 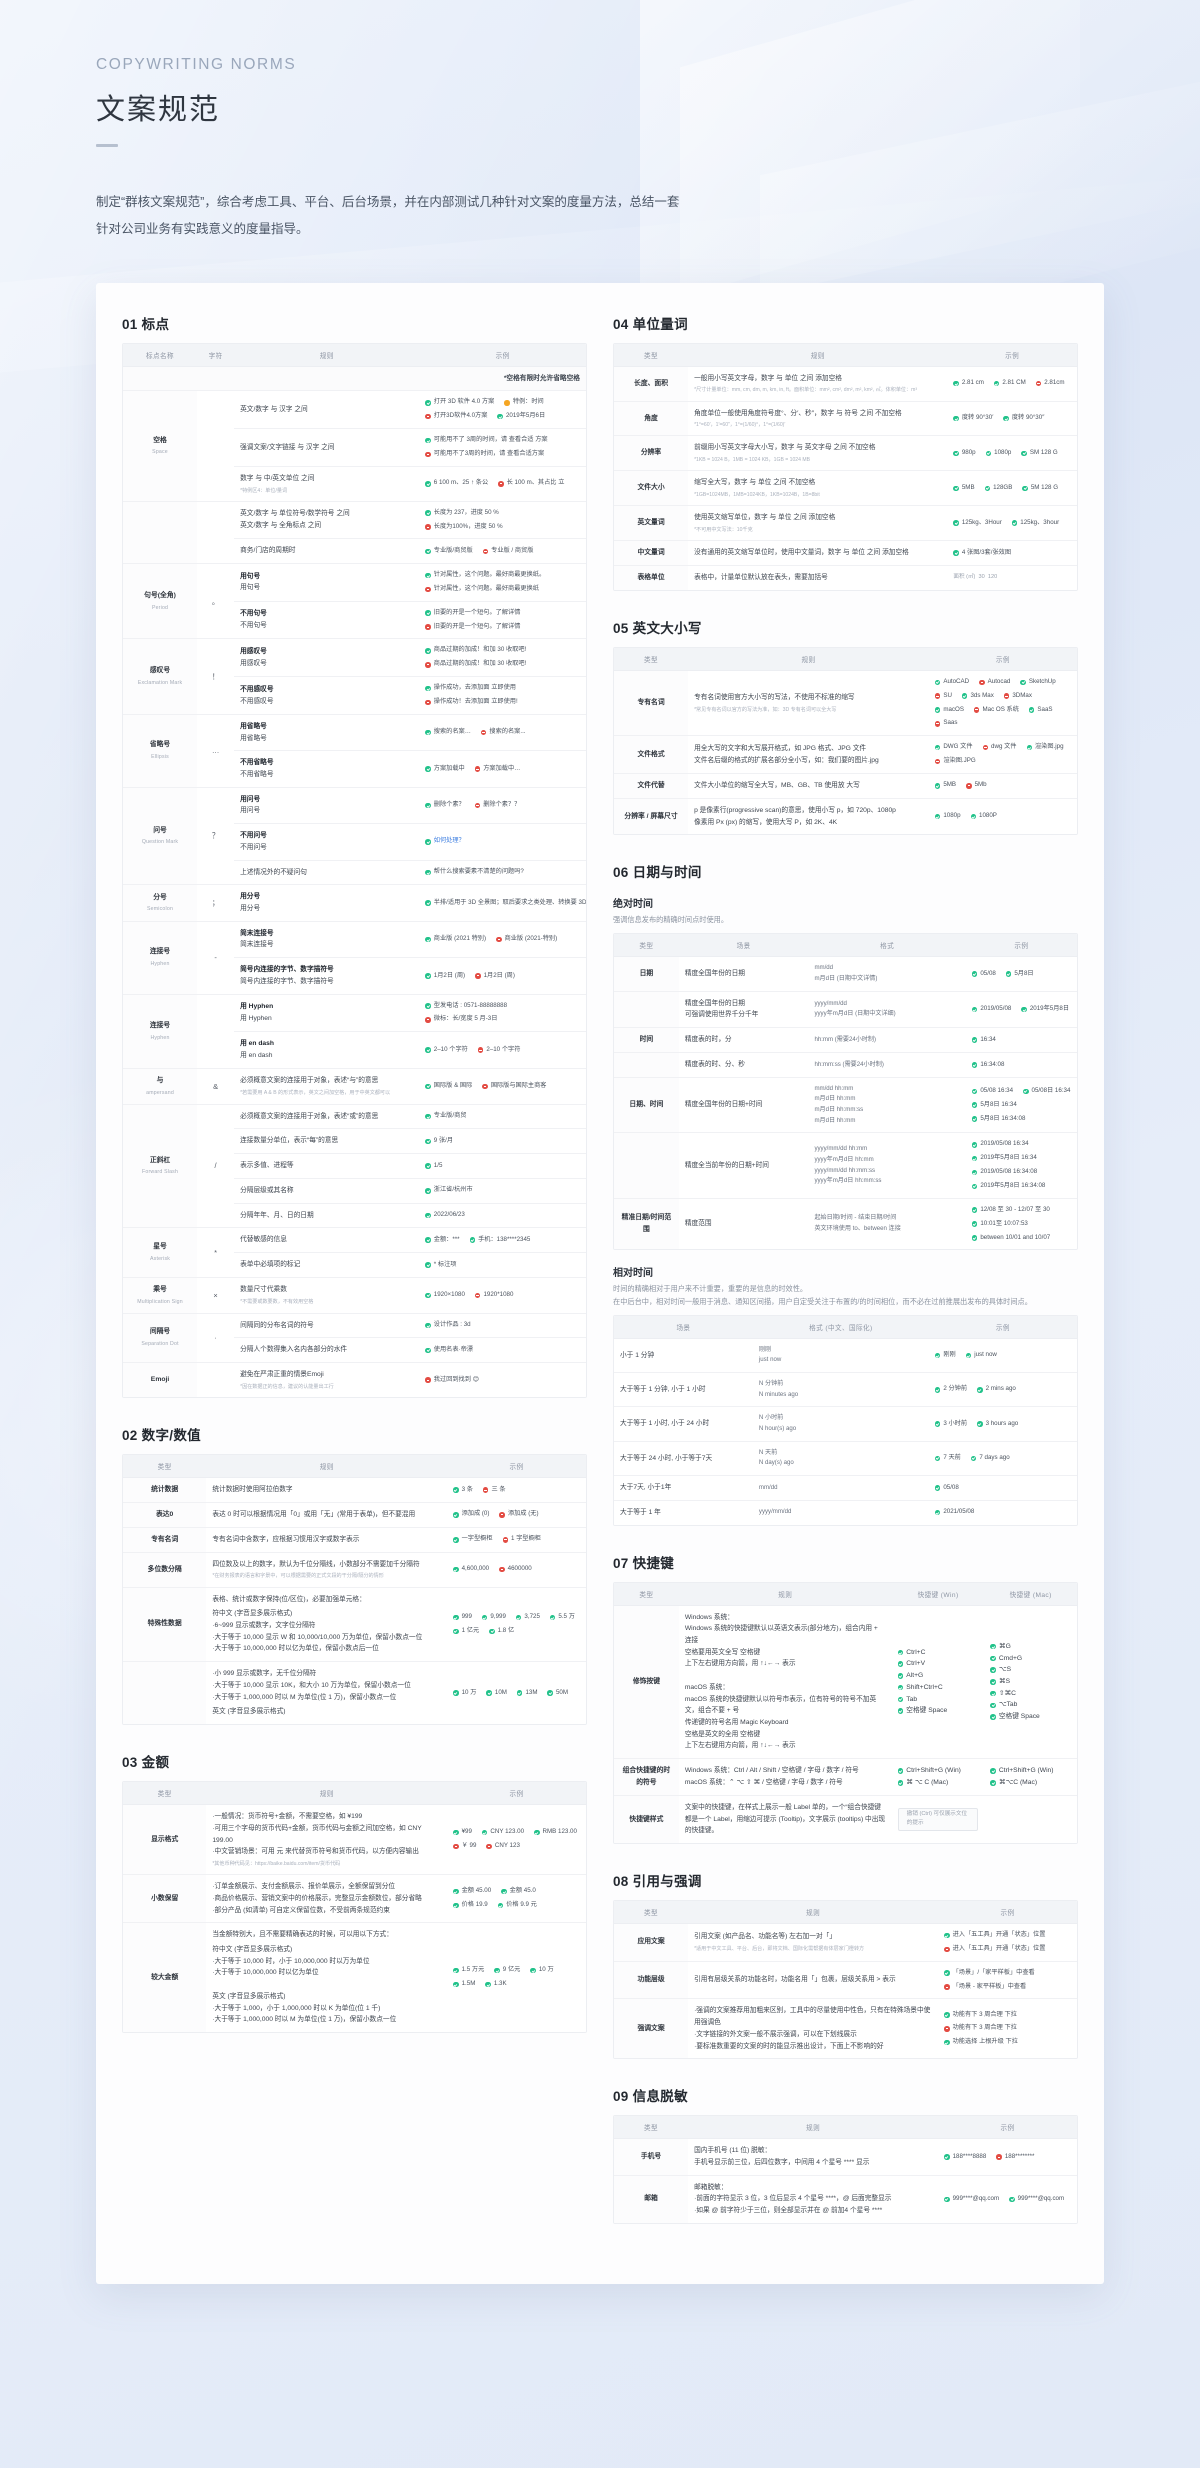 What do you see at coordinates (943, 696) in the screenshot?
I see `example-item: SU` at bounding box center [943, 696].